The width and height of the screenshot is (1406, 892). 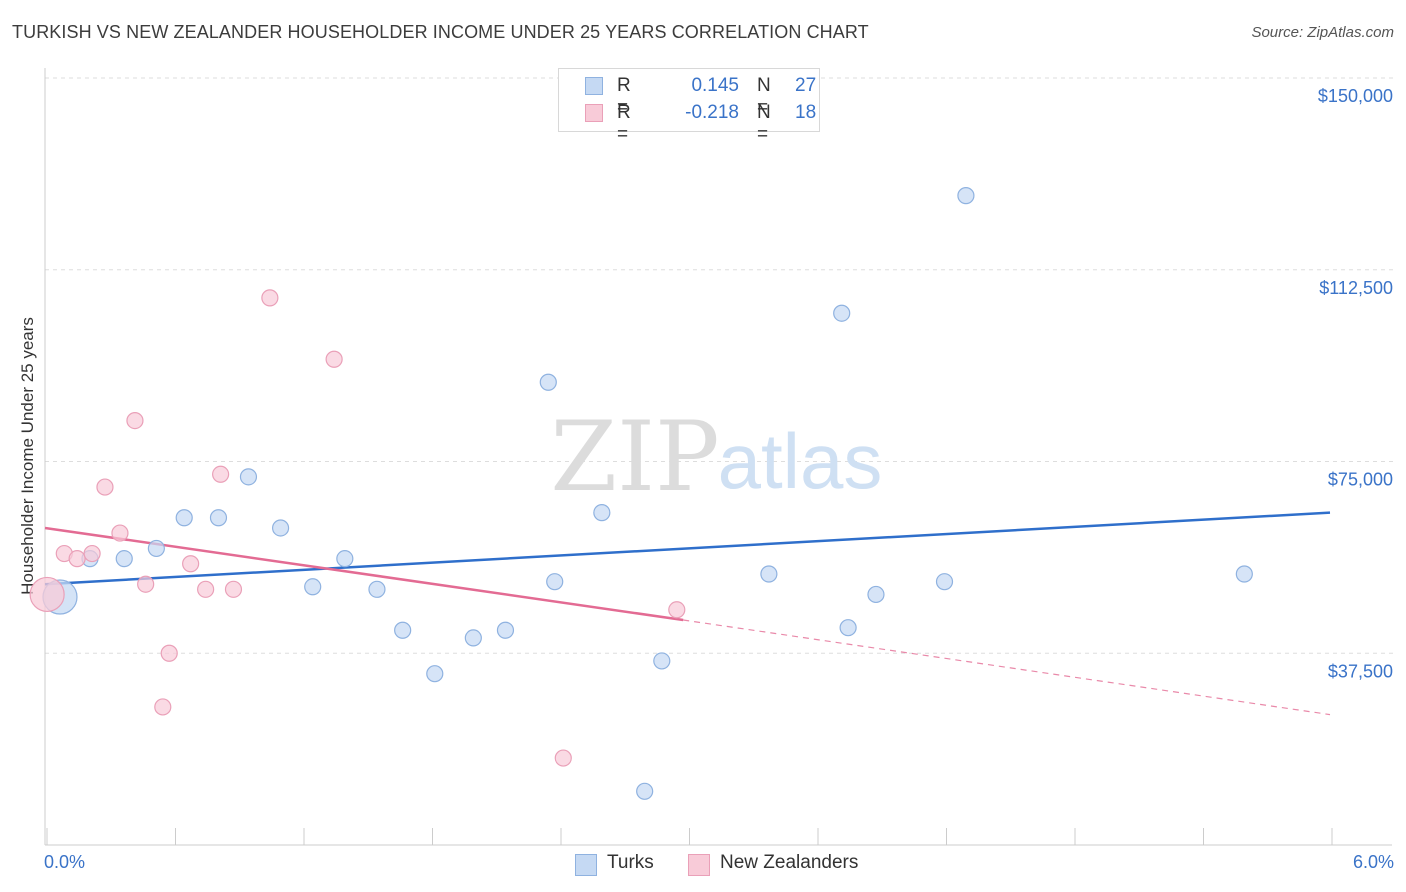 I want to click on r-value: -0.218, so click(x=712, y=112).